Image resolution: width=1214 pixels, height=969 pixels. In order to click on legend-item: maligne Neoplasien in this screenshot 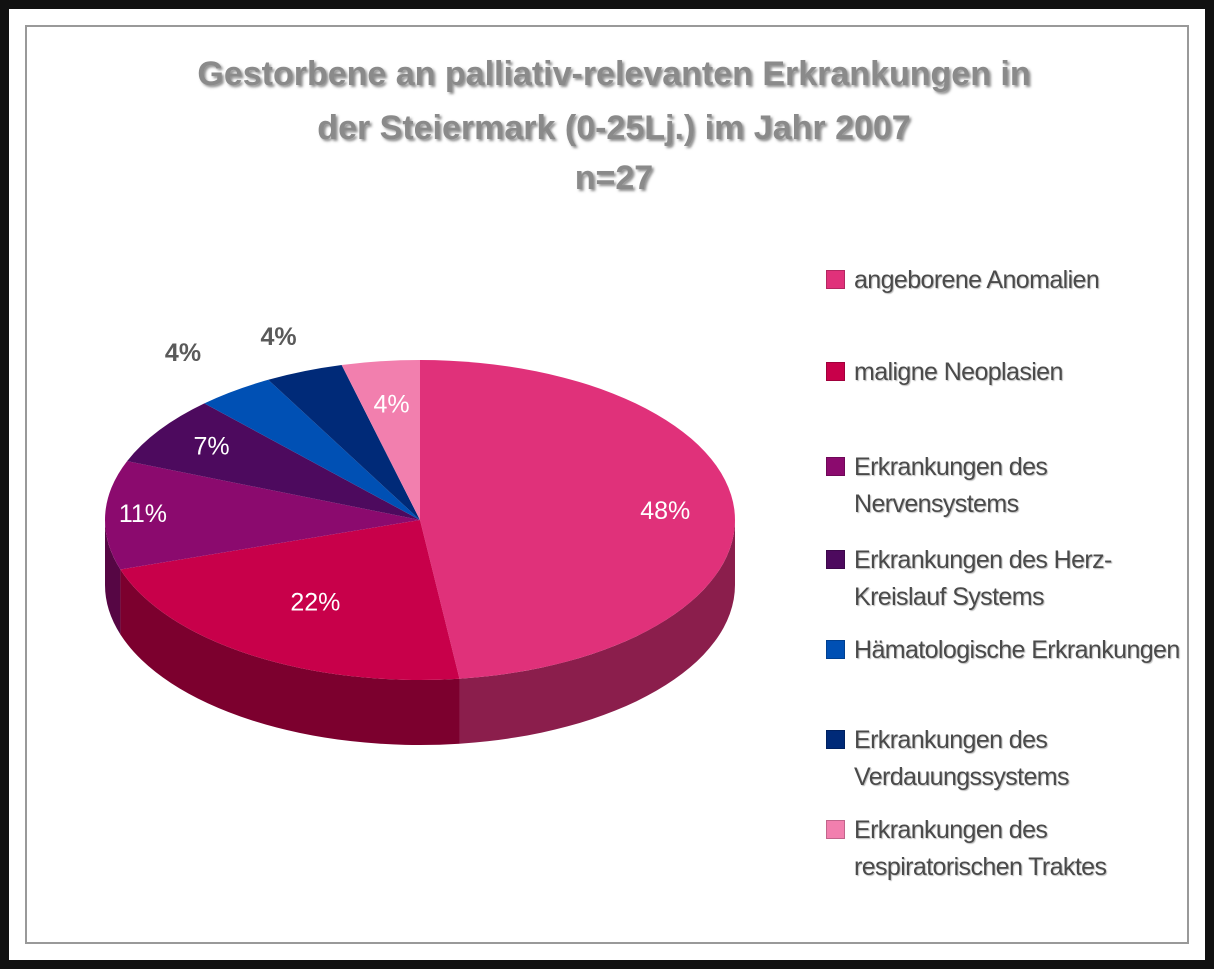, I will do `click(1005, 372)`.